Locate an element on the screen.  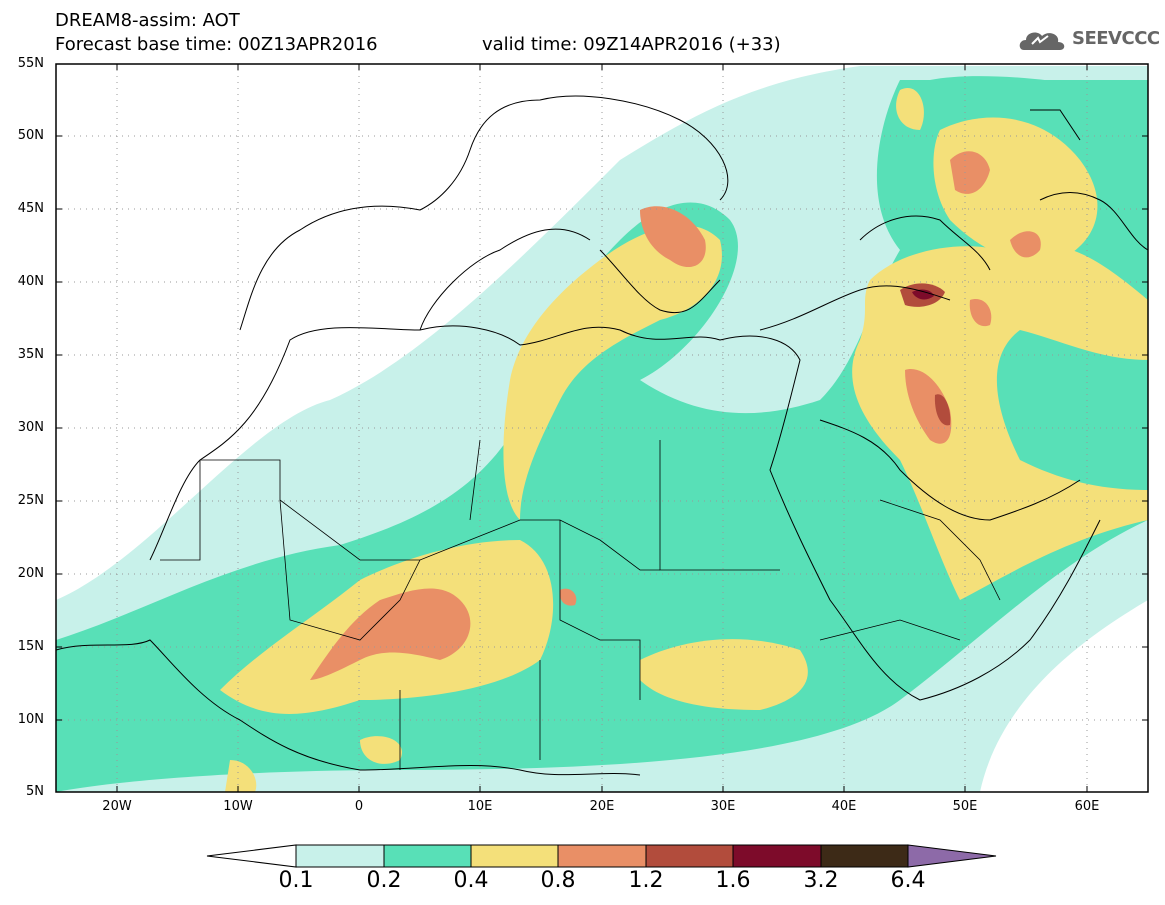
colorbar-label: 0.4 is located at coordinates (471, 880).